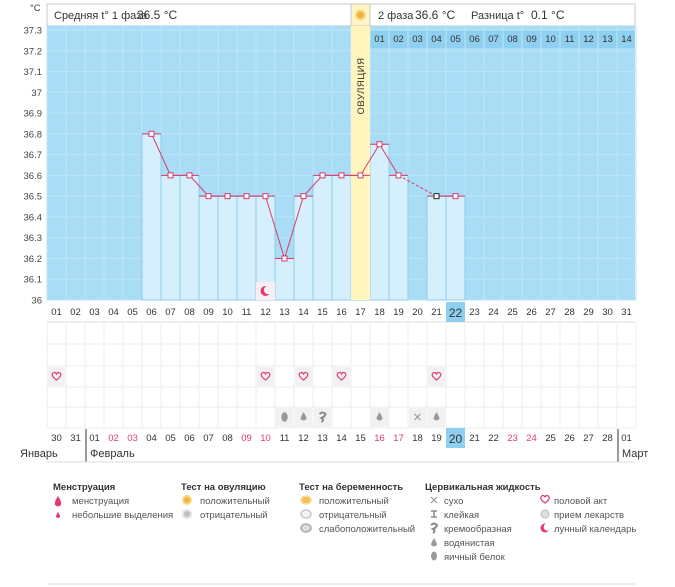  I want to click on cycle-day-label: 26, so click(531, 312).